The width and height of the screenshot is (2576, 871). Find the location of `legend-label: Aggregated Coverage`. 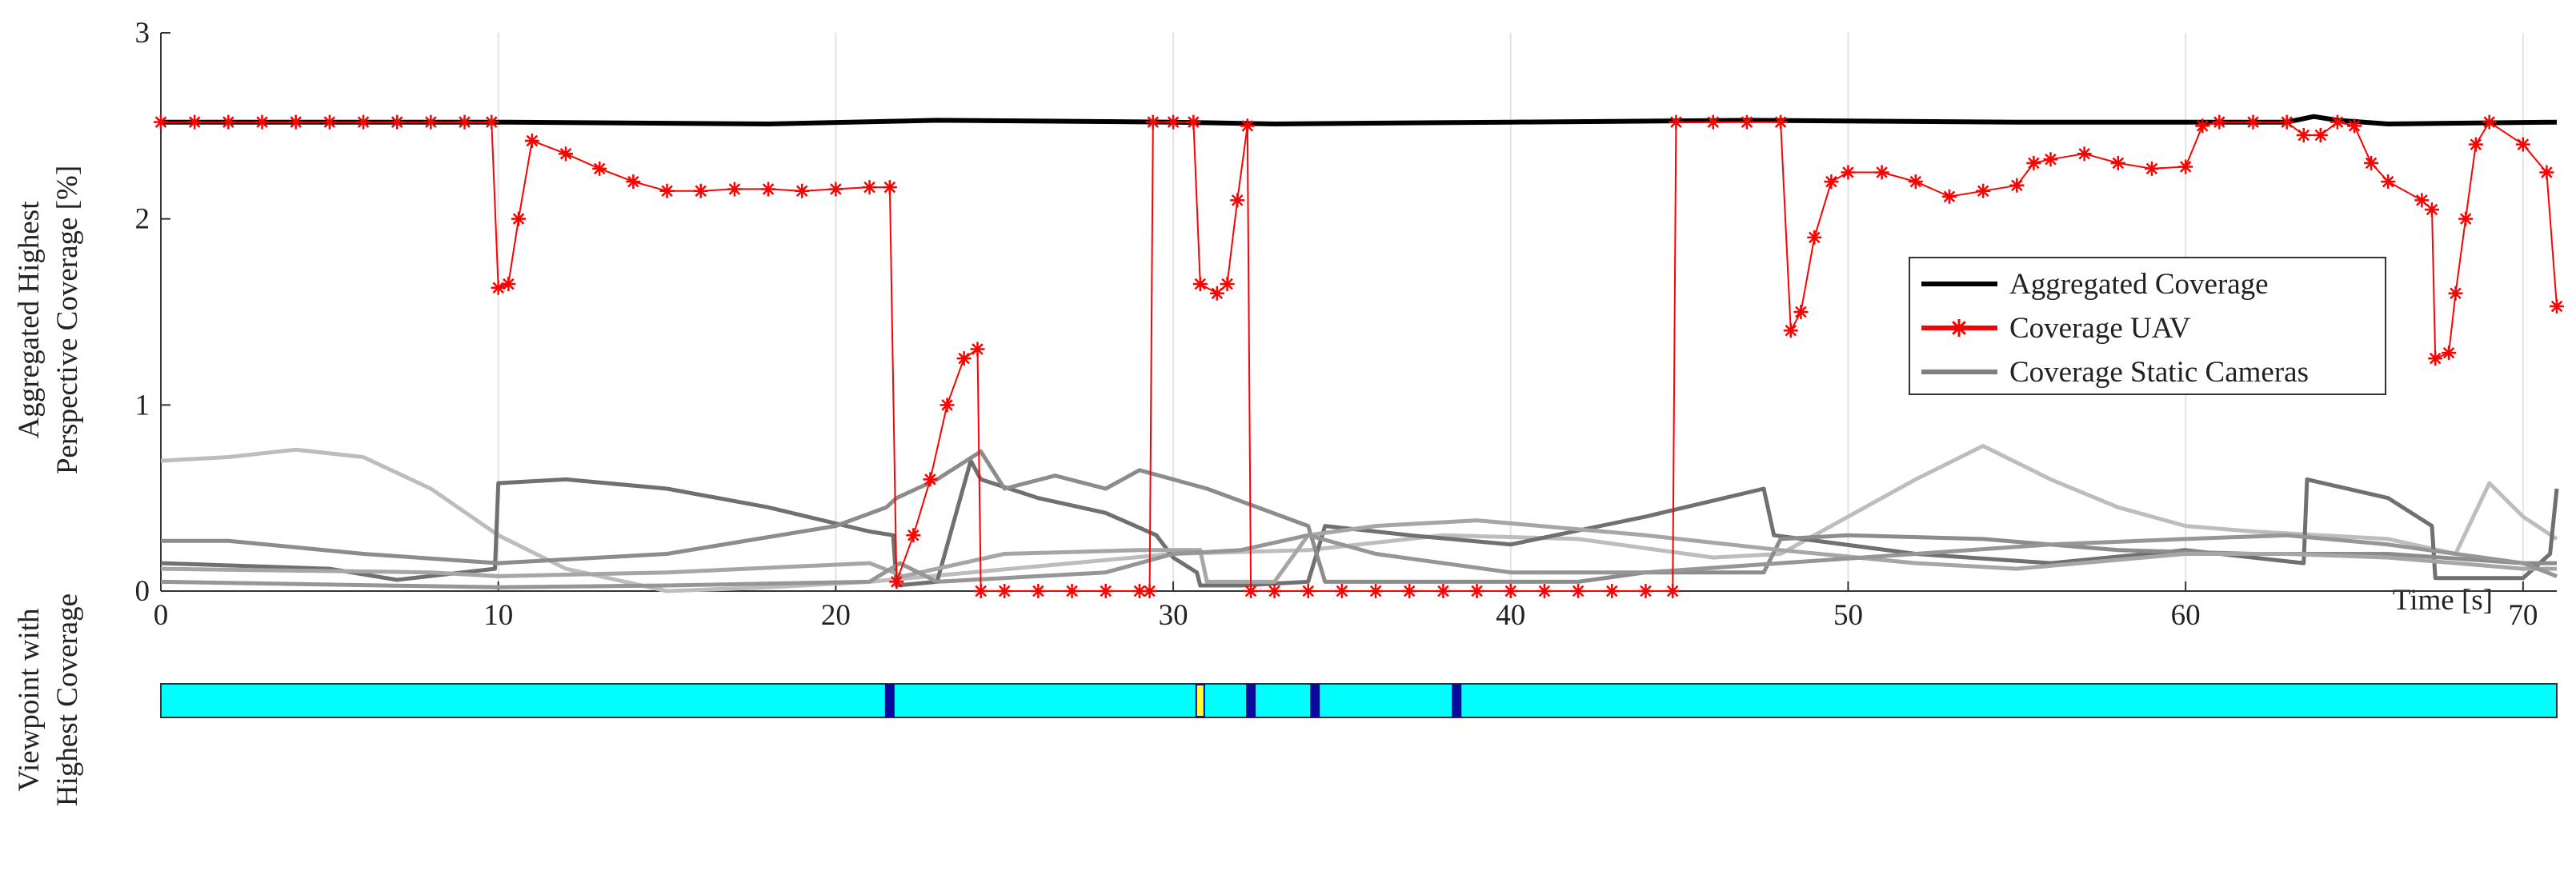

legend-label: Aggregated Coverage is located at coordinates (2139, 284).